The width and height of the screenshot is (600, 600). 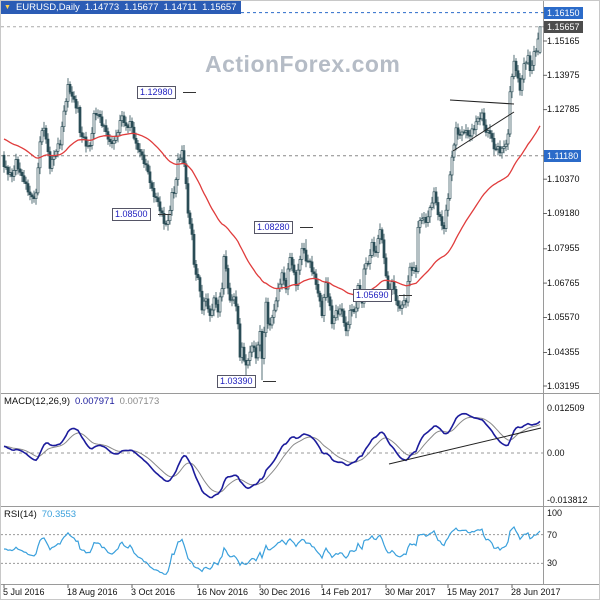 What do you see at coordinates (563, 178) in the screenshot?
I see `price-axis-label: 1.10370` at bounding box center [563, 178].